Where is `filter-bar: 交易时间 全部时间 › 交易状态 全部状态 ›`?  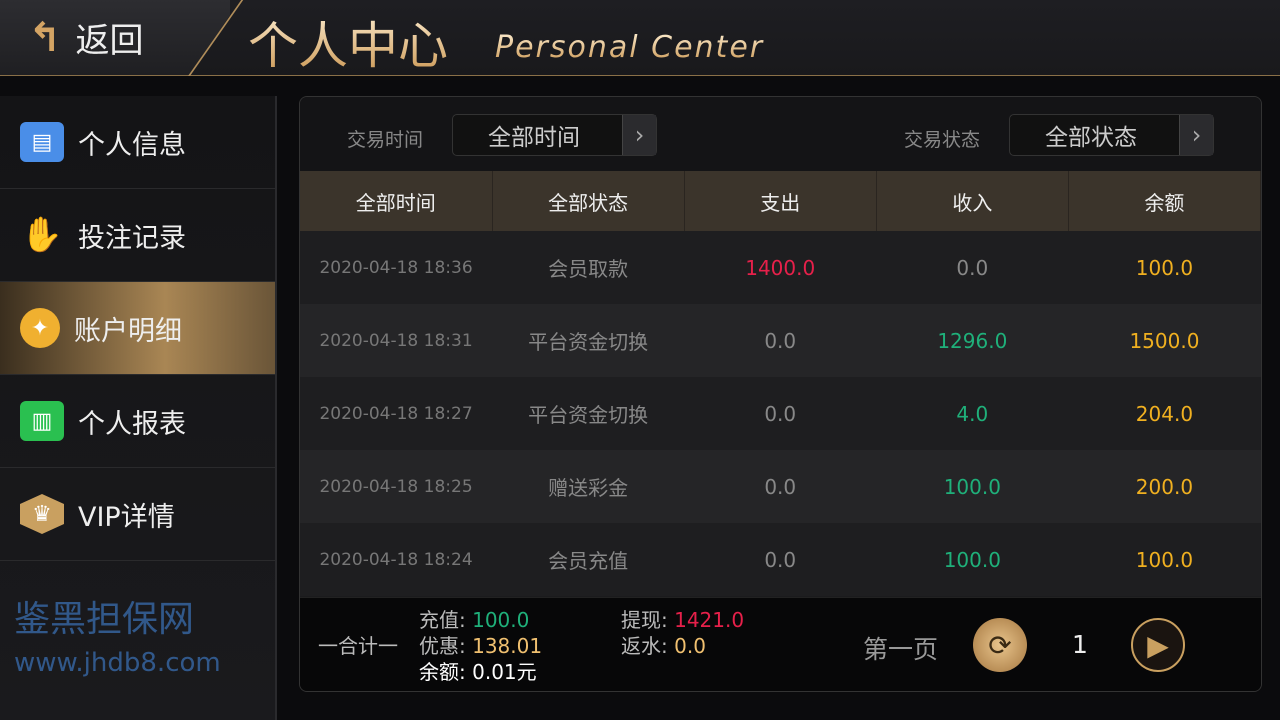
filter-bar: 交易时间 全部时间 › 交易状态 全部状态 › is located at coordinates (780, 134).